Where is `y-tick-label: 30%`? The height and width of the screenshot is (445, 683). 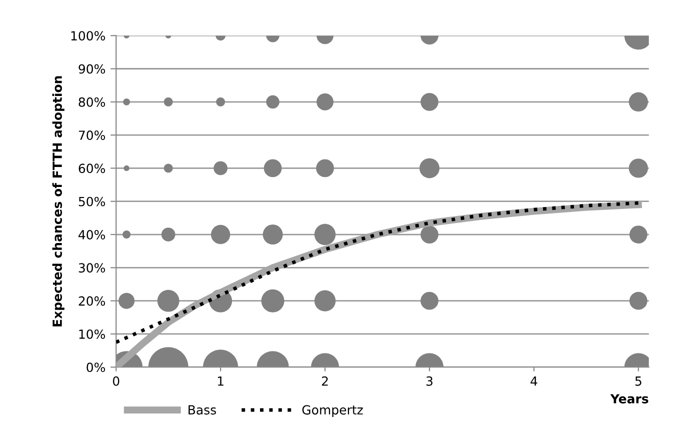
y-tick-label: 30% is located at coordinates (92, 268).